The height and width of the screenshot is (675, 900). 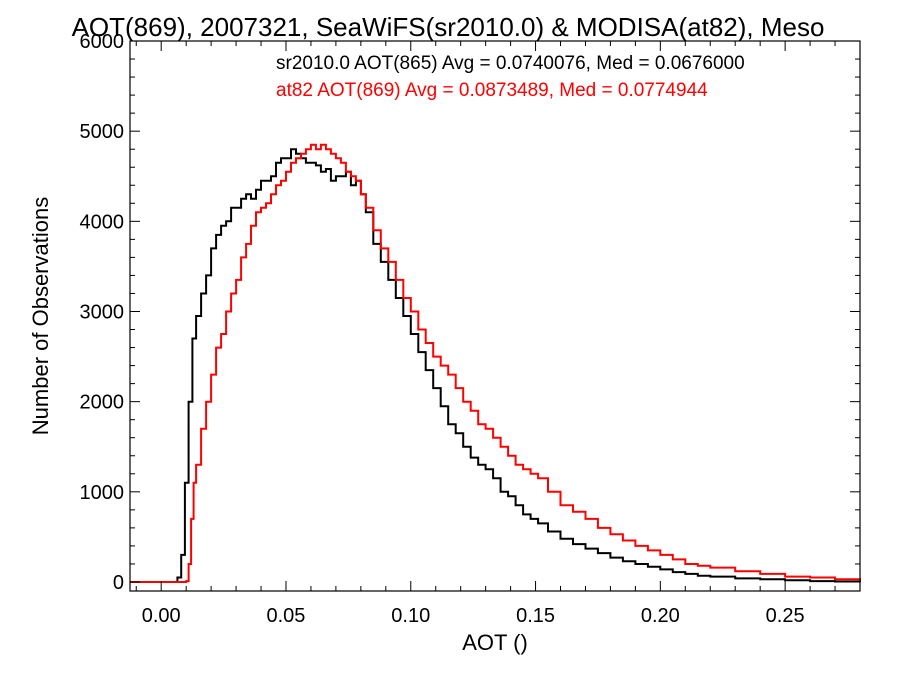 What do you see at coordinates (535, 616) in the screenshot?
I see `x-tick-label: 0.15` at bounding box center [535, 616].